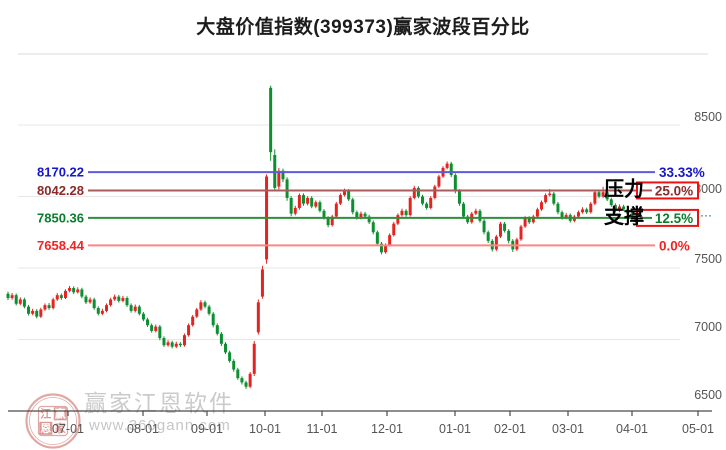 This screenshot has height=450, width=726. What do you see at coordinates (207, 429) in the screenshot?
I see `x-tick-label: 09-01` at bounding box center [207, 429].